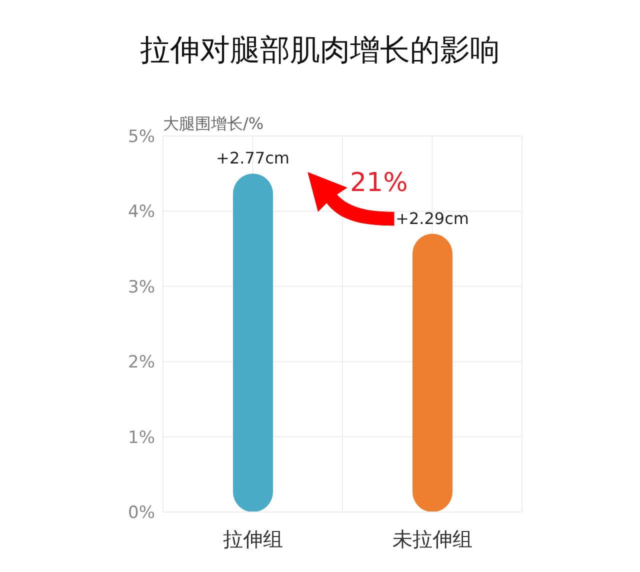  I want to click on y-tick-label: 5%, so click(141, 137).